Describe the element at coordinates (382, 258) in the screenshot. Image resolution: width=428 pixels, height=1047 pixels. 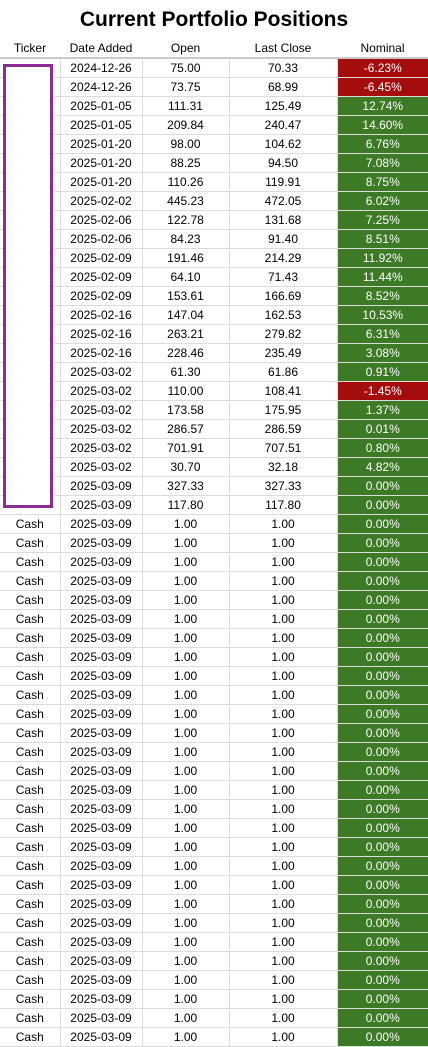
I see `nominal-cell: 11.92%` at that location.